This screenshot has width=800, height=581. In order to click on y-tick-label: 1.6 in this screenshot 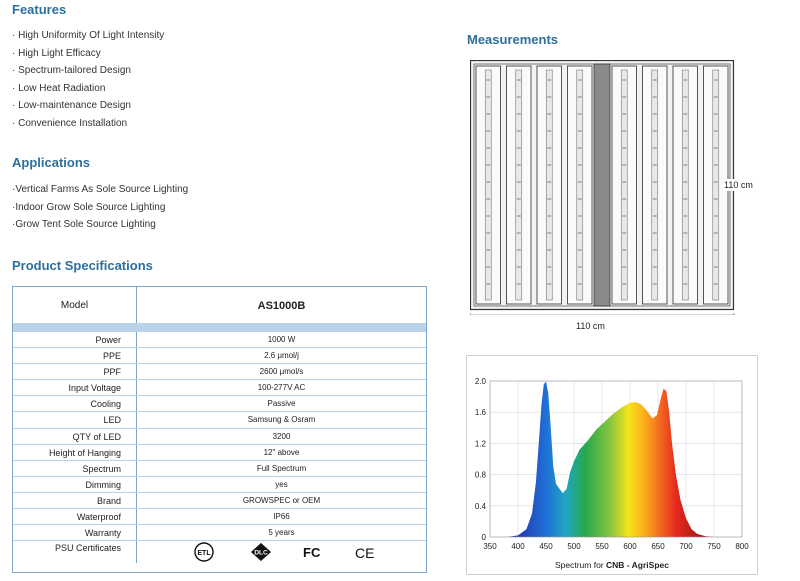, I will do `click(481, 412)`.